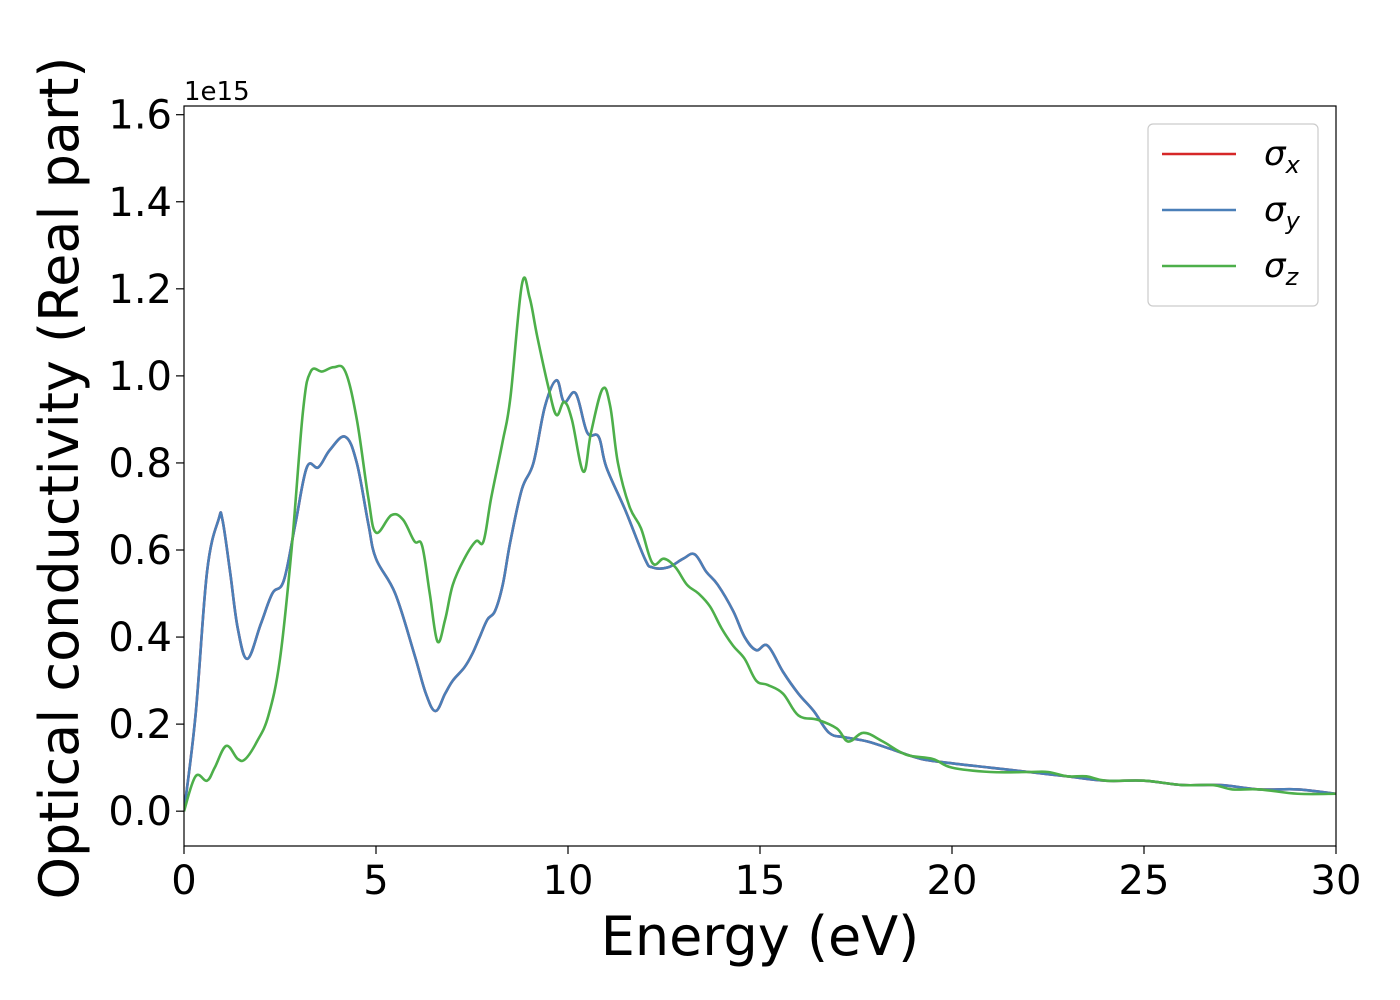 This screenshot has height=1000, width=1400. What do you see at coordinates (217, 92) in the screenshot?
I see `y-axis-offset-label: 1e15` at bounding box center [217, 92].